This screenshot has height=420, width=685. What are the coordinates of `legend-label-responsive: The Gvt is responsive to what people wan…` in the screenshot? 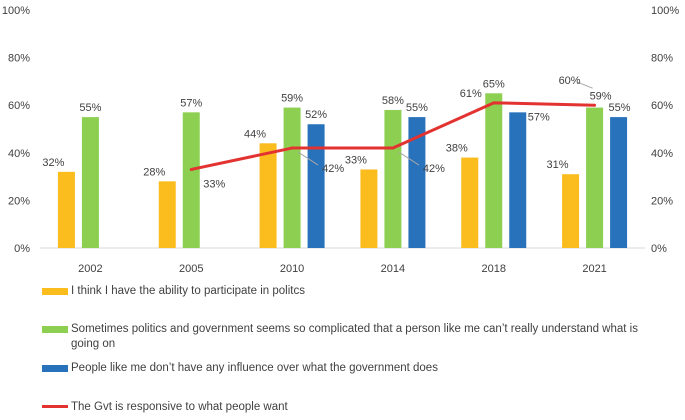 It's located at (179, 407).